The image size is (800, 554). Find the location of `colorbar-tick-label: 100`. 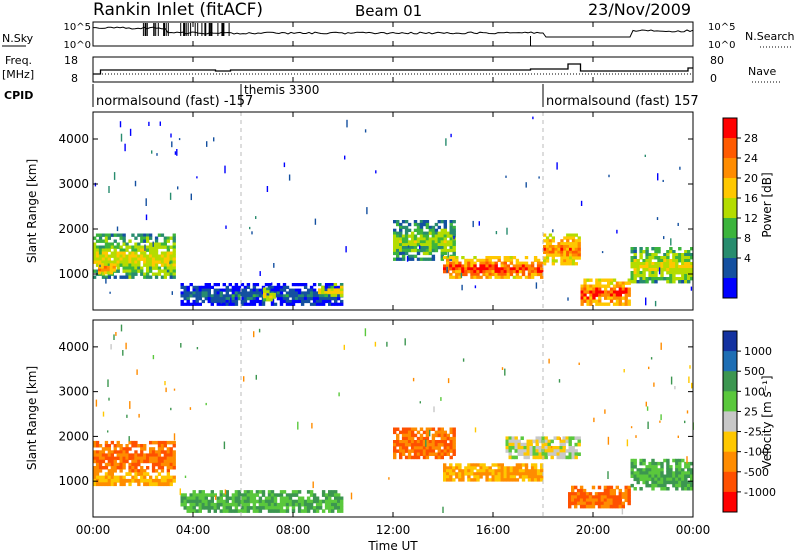

colorbar-tick-label: 100 is located at coordinates (754, 391).